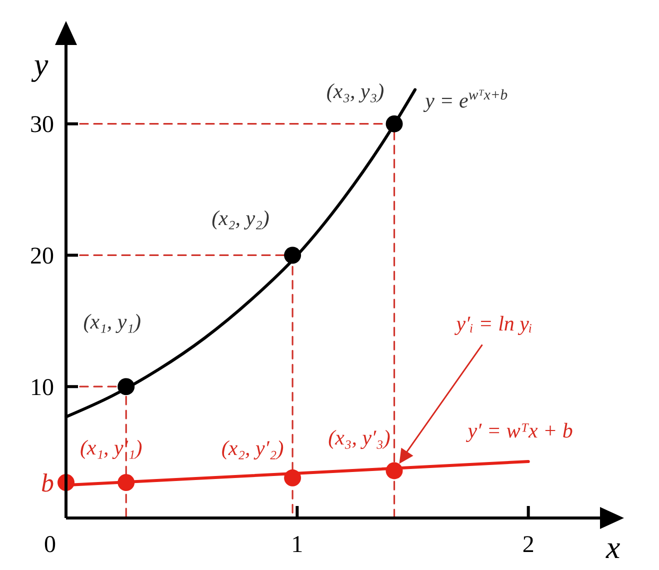 The width and height of the screenshot is (659, 570). I want to click on y-tick-label: 20, so click(42, 257).